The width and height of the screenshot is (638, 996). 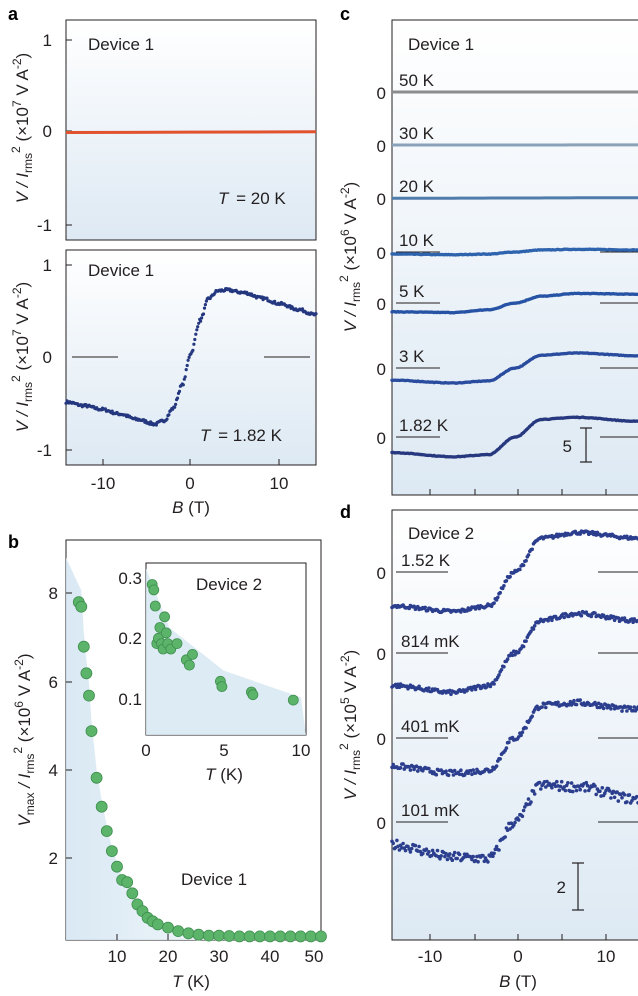 What do you see at coordinates (22, 357) in the screenshot?
I see `panel-a-bottom-ylabel: V / Irms2 (×107 V A-2)` at bounding box center [22, 357].